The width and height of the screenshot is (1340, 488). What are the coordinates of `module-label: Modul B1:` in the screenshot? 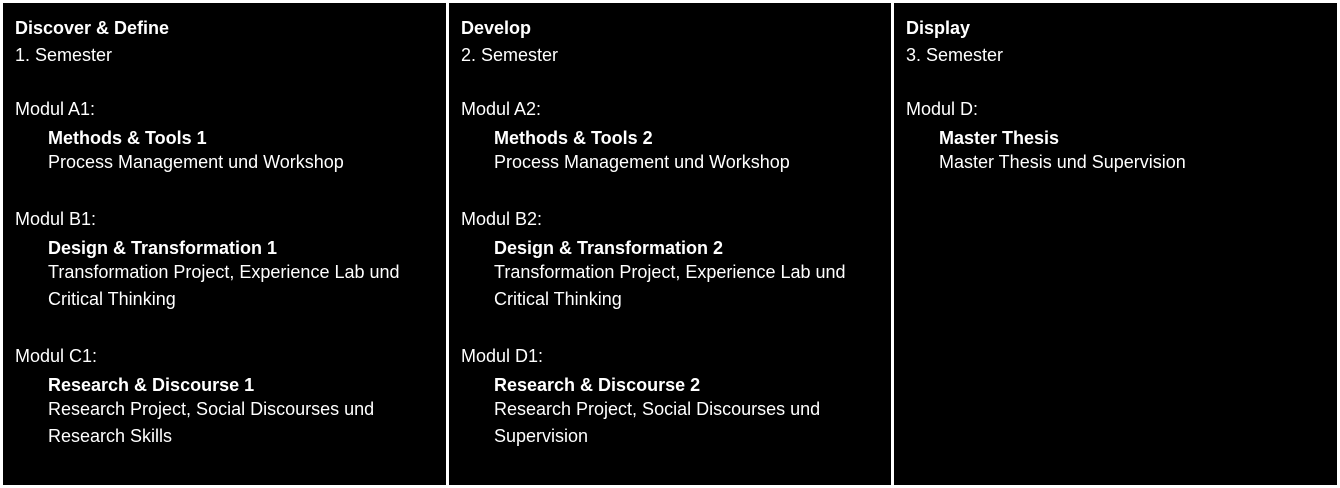 It's located at (56, 219).